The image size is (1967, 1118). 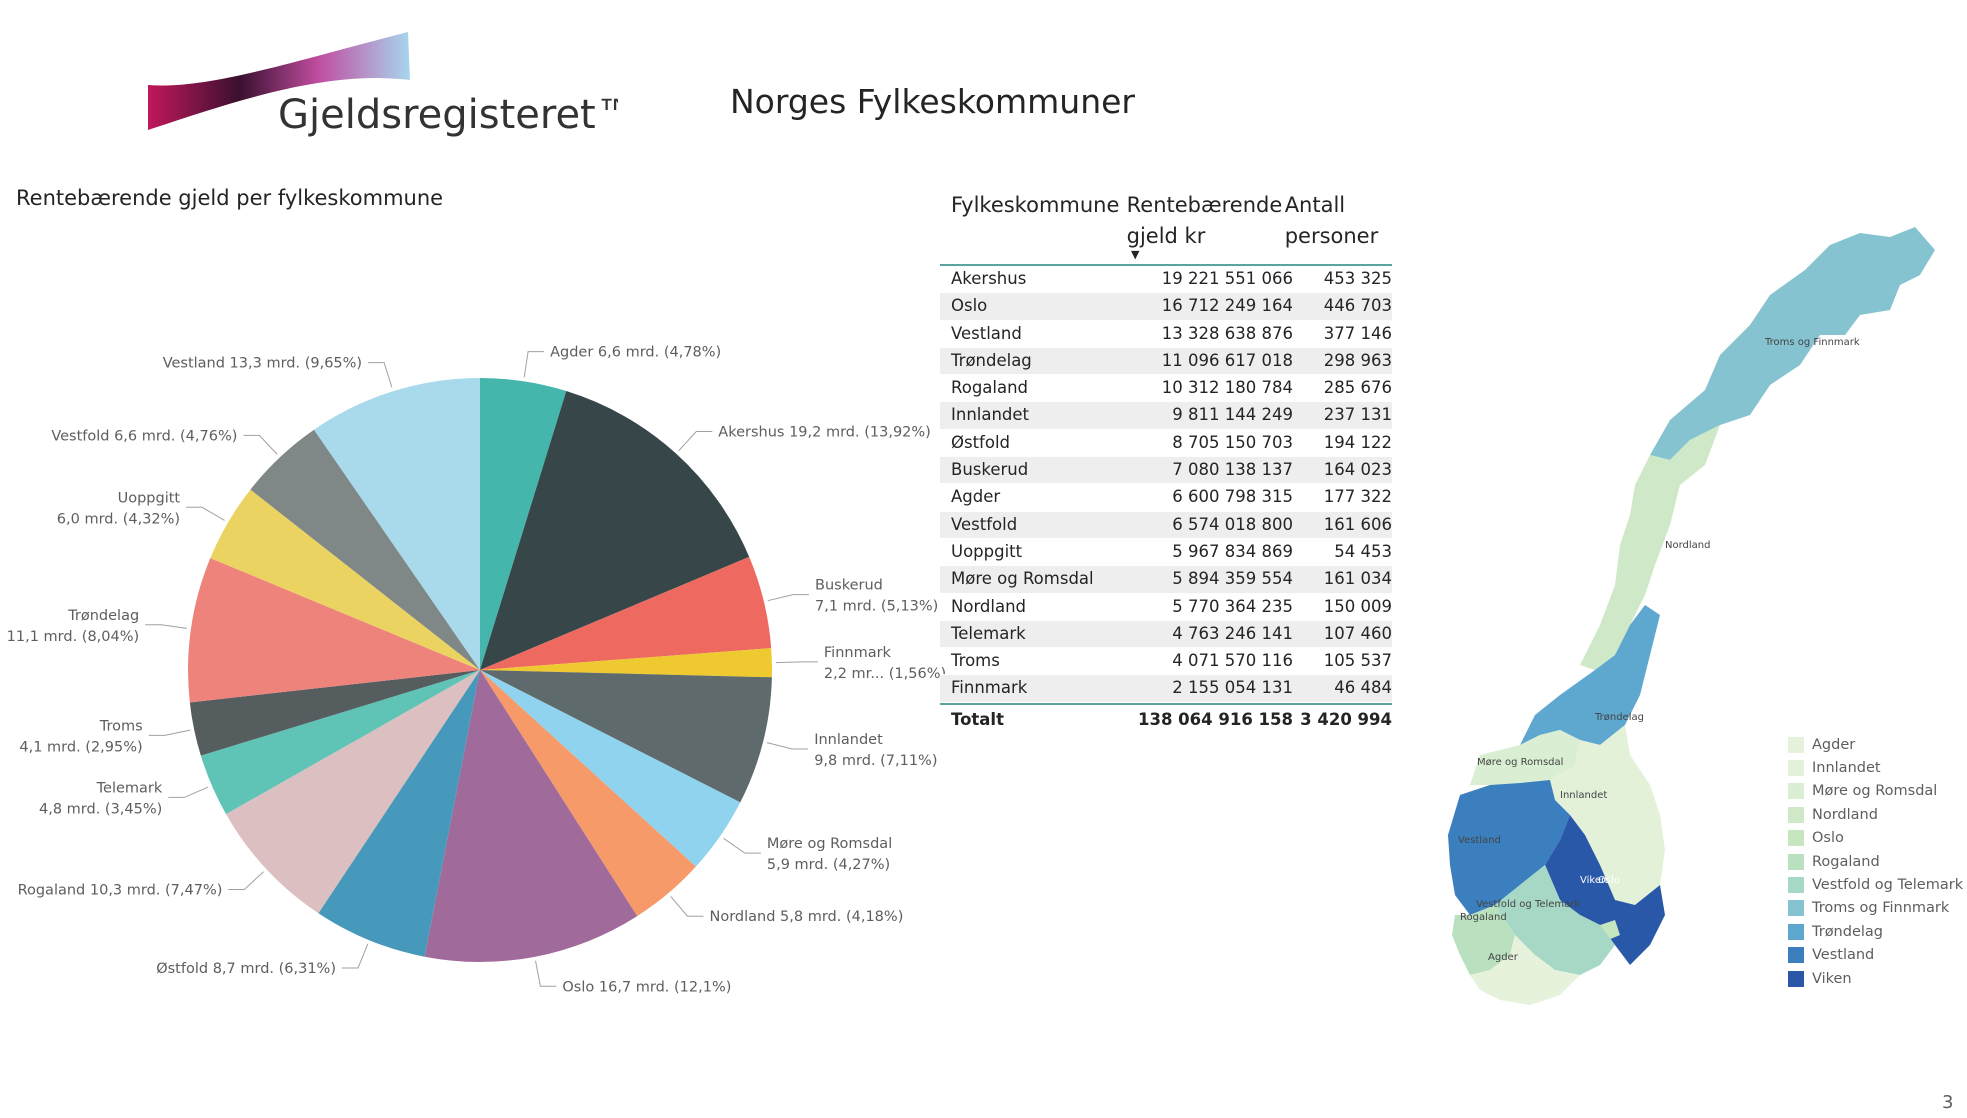 I want to click on cell-gjeld: 7 080 138 137, so click(x=1232, y=470).